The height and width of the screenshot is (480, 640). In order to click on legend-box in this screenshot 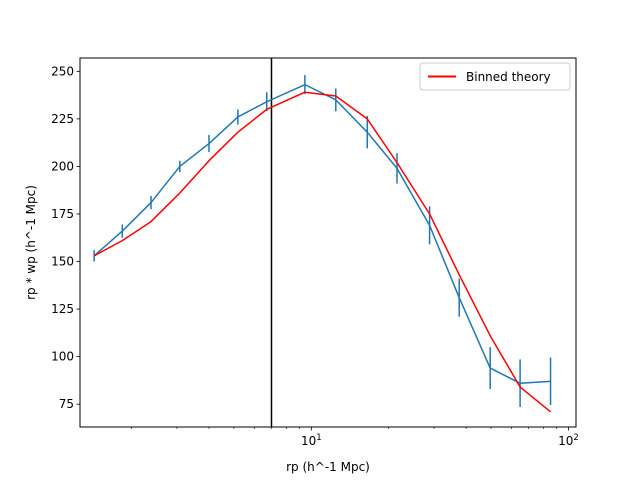, I will do `click(495, 76)`.